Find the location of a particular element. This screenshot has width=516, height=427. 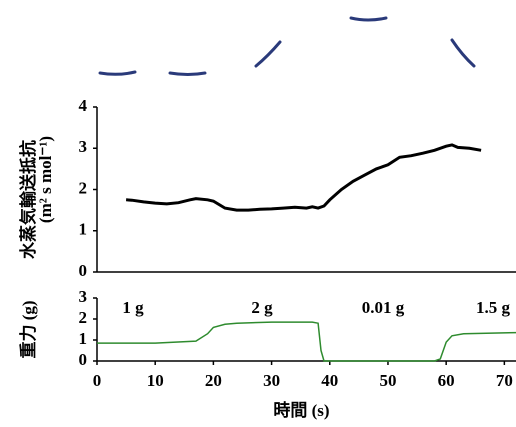

x-axis-label: 時間 (s) is located at coordinates (301, 410).